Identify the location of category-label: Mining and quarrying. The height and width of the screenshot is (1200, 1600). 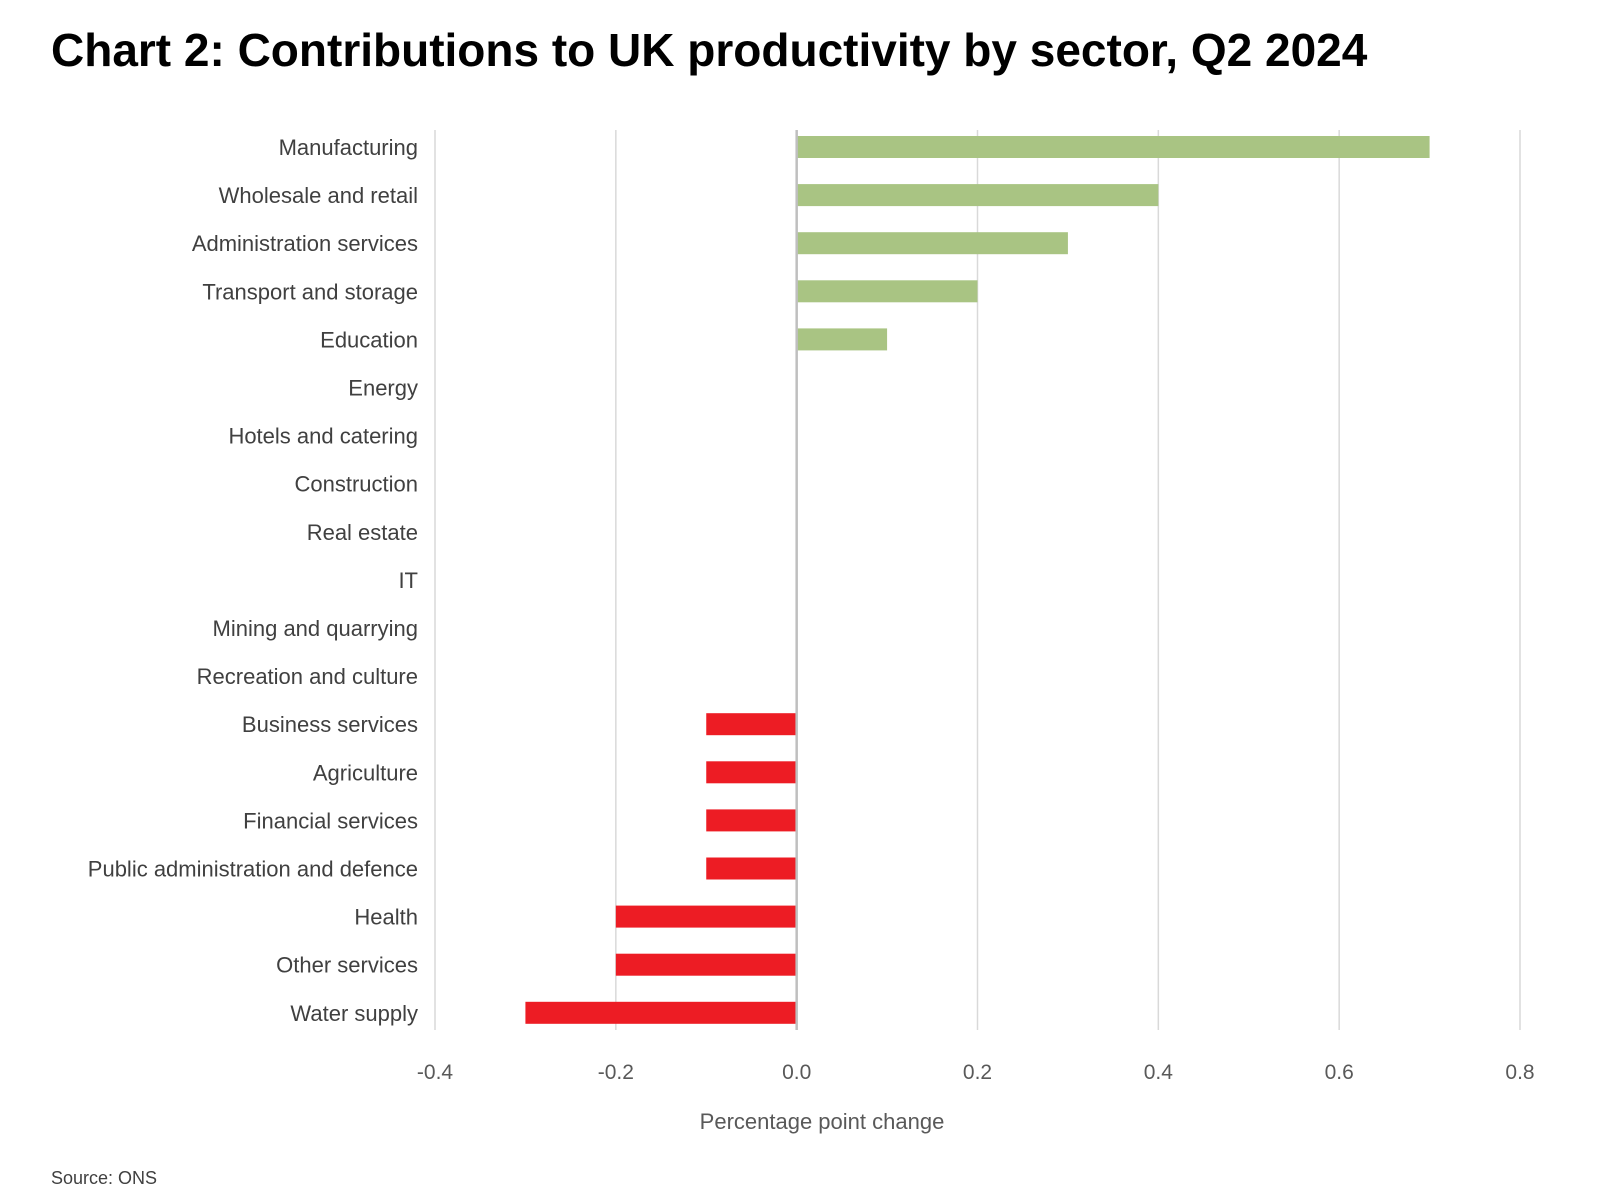
(315, 628).